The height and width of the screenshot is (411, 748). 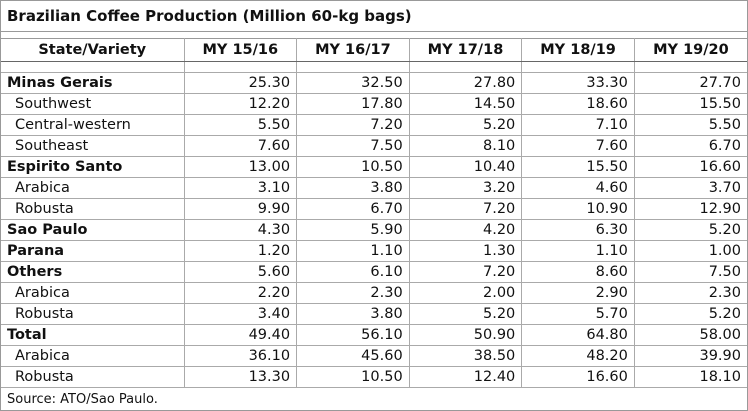 I want to click on value-cell: 13.00, so click(x=240, y=167).